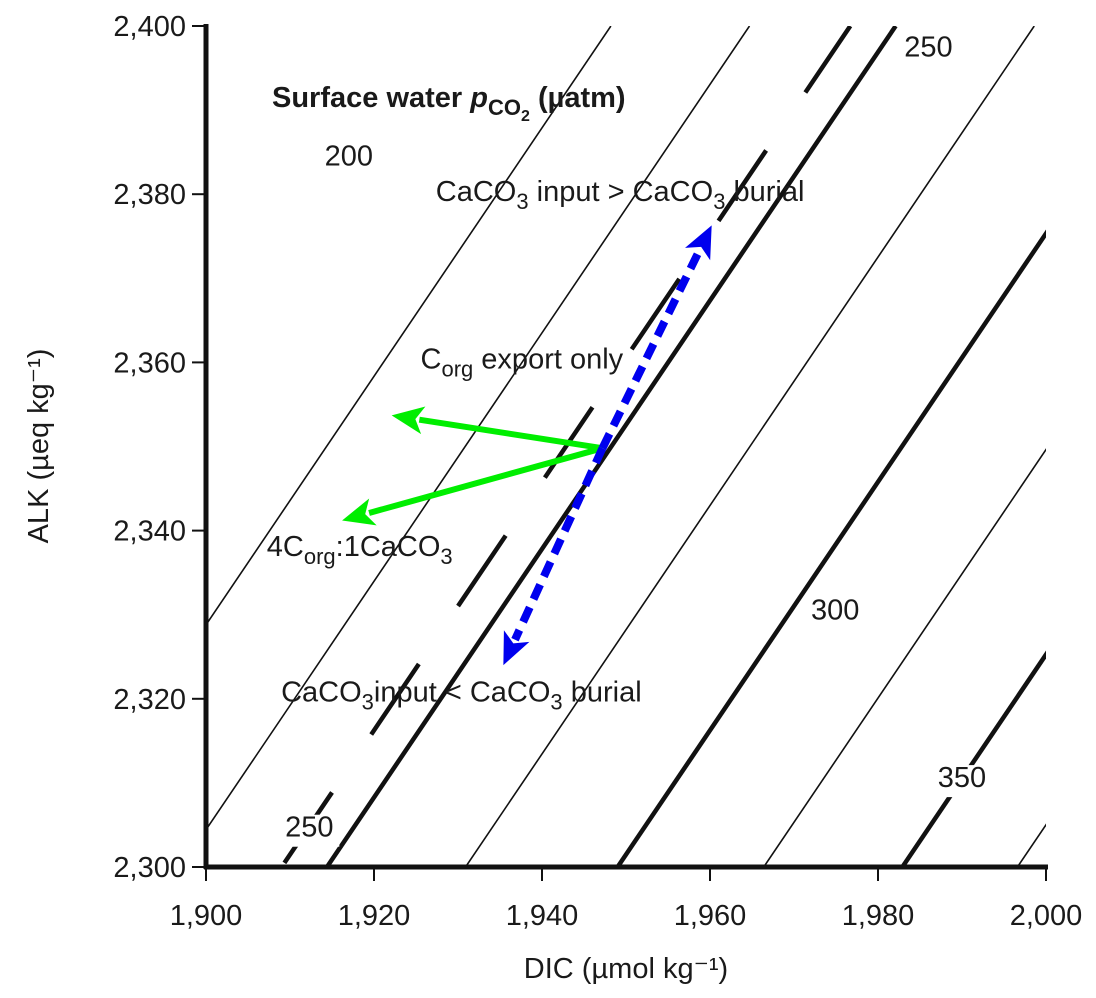 The image size is (1096, 998). Describe the element at coordinates (928, 47) in the screenshot. I see `isoline-label-1: 250` at that location.